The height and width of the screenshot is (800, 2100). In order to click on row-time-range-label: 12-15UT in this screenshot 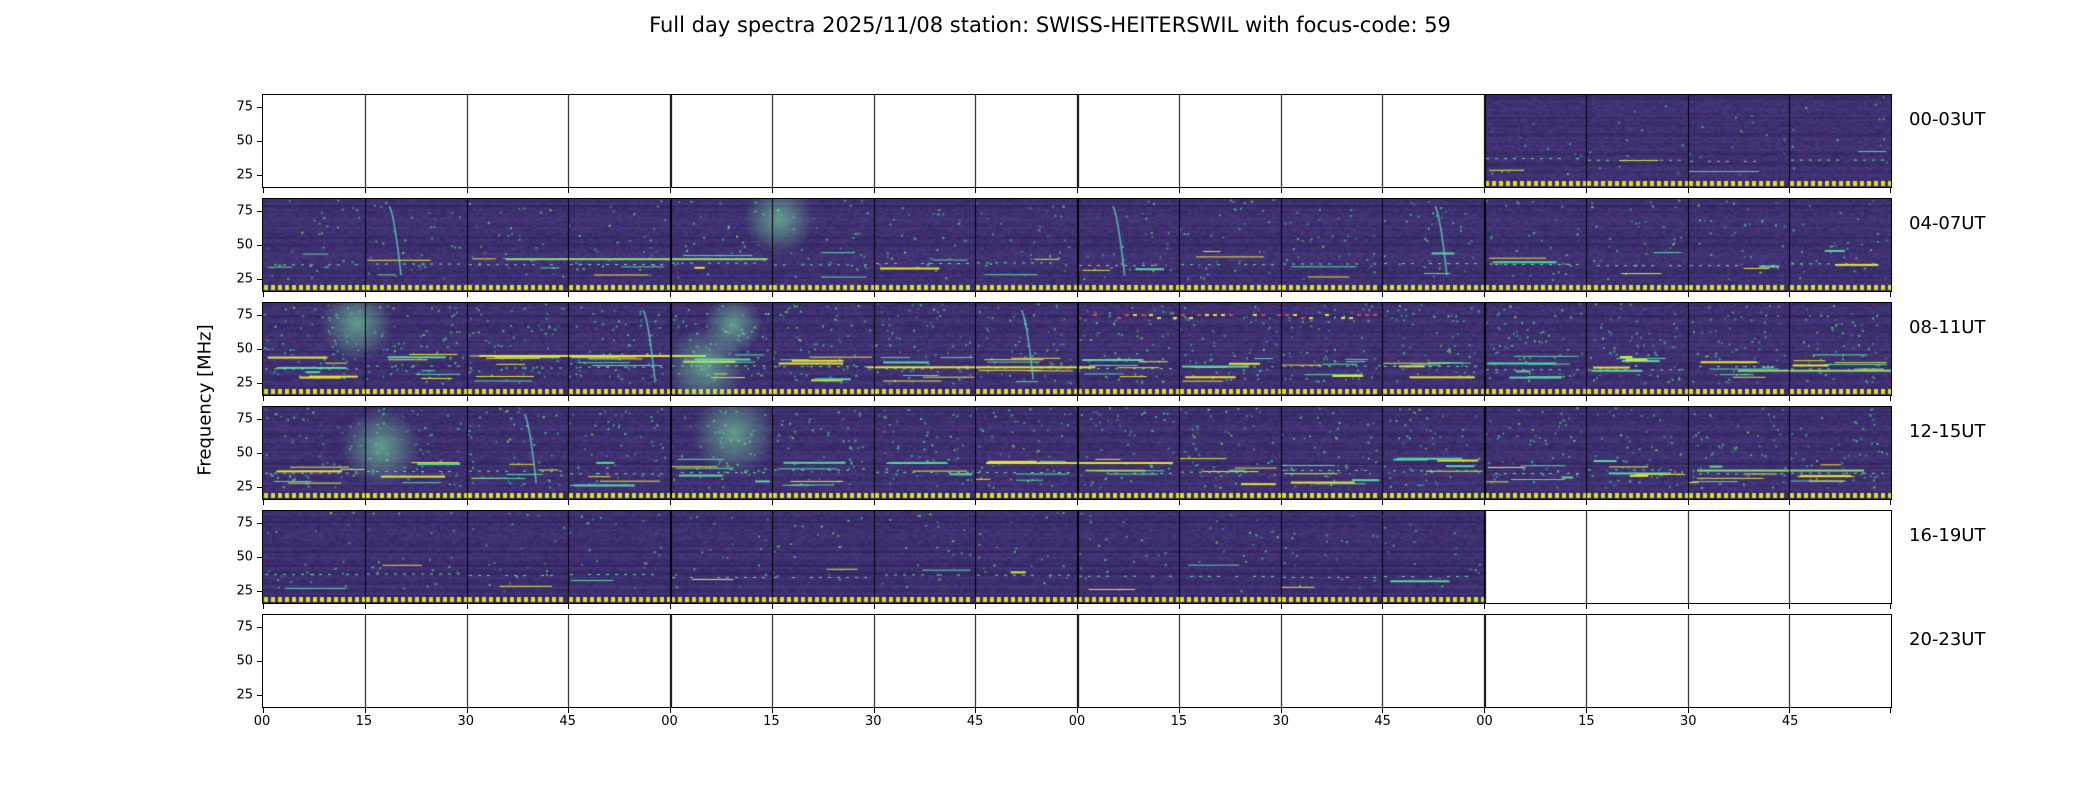, I will do `click(1947, 431)`.